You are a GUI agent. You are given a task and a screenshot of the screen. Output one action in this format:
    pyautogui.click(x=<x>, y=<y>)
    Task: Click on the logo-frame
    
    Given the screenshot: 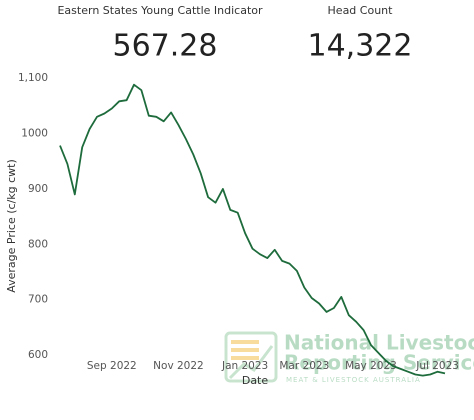 What is the action you would take?
    pyautogui.click(x=251, y=357)
    